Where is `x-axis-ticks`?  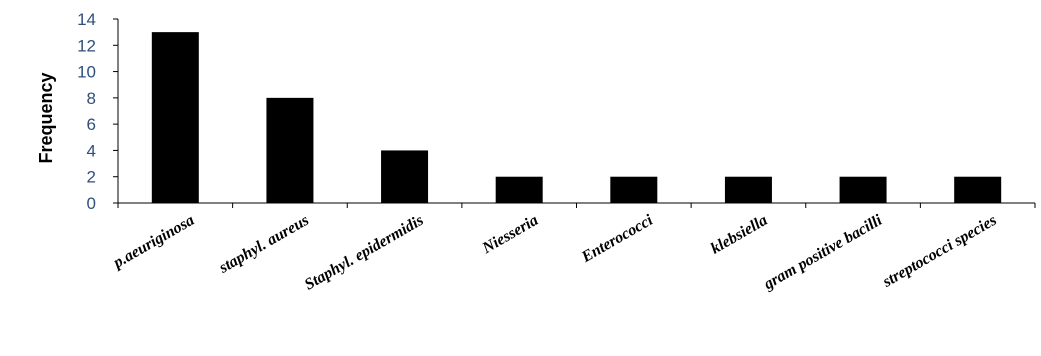
x-axis-ticks is located at coordinates (576, 205).